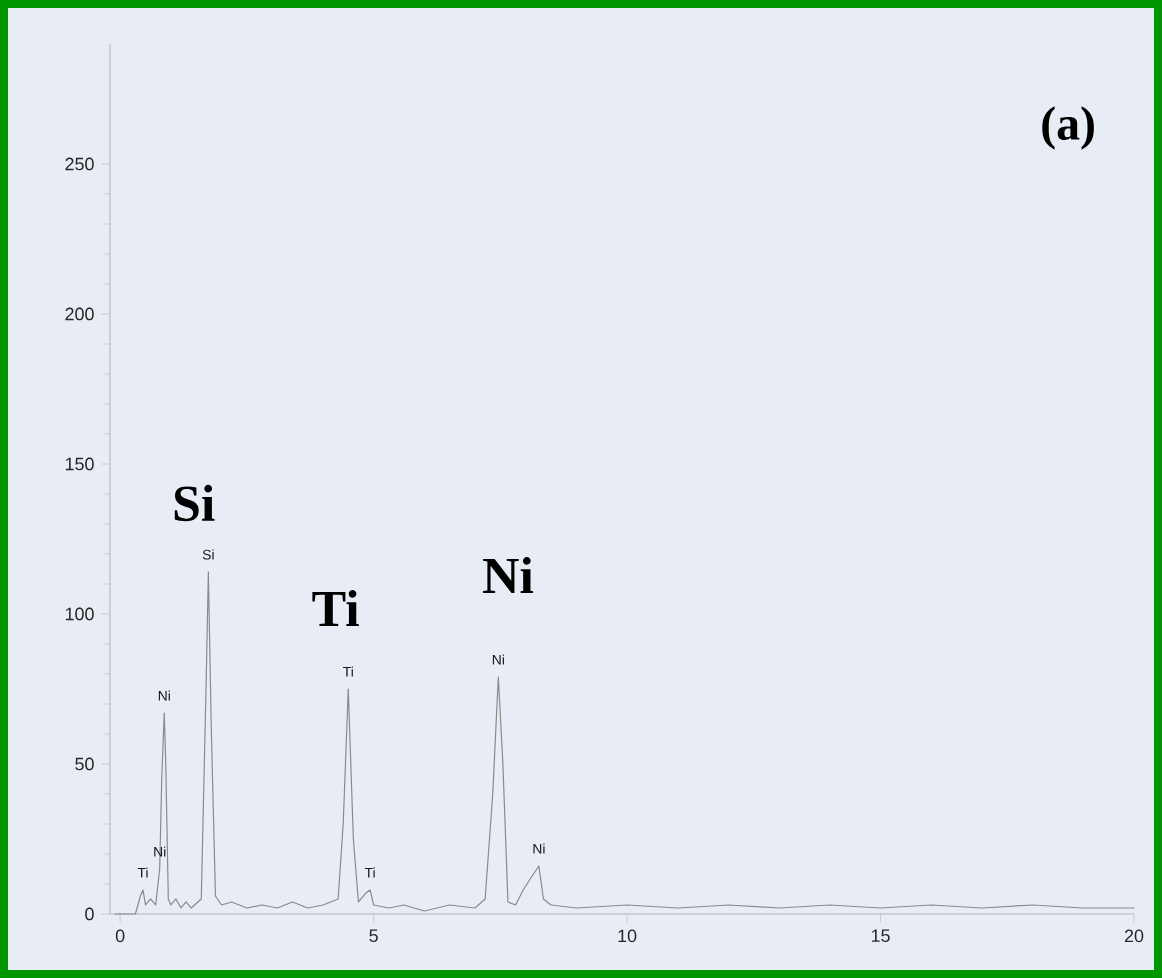  I want to click on x-tick-label: 5, so click(373, 936).